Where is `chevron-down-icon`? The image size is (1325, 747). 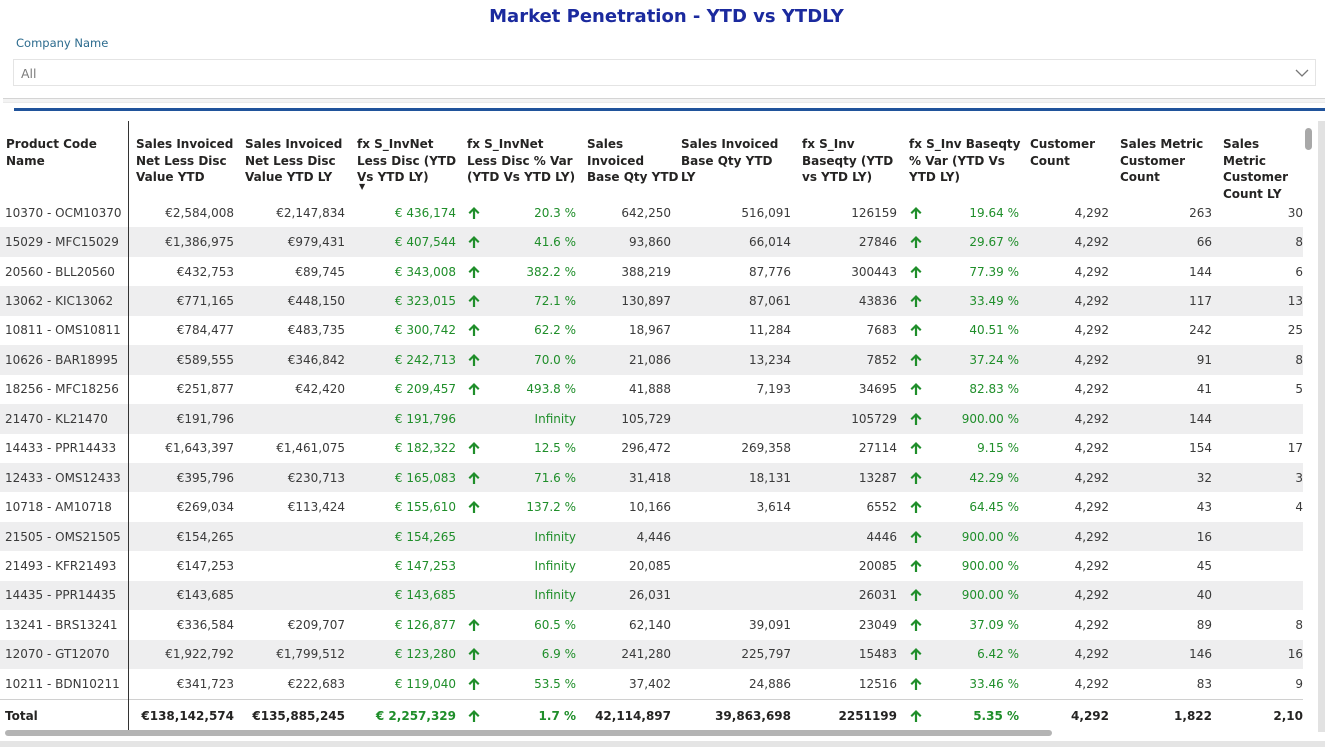 chevron-down-icon is located at coordinates (1302, 73).